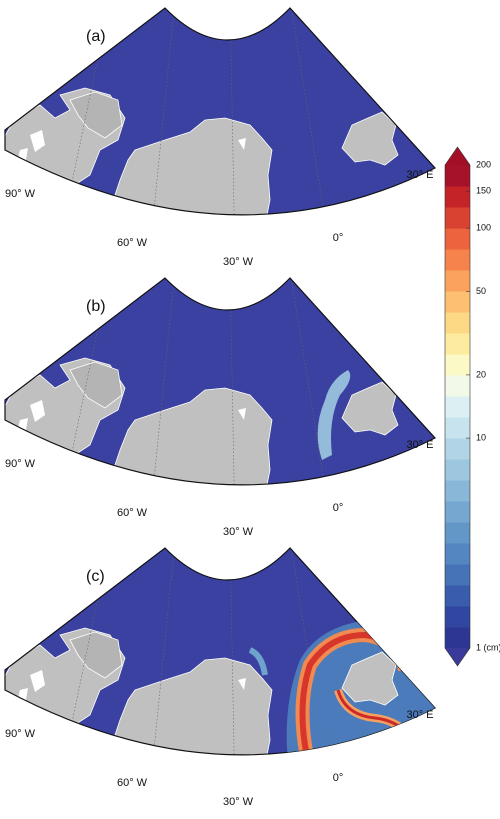 This screenshot has width=500, height=819. What do you see at coordinates (96, 306) in the screenshot?
I see `panel-label: (b)` at bounding box center [96, 306].